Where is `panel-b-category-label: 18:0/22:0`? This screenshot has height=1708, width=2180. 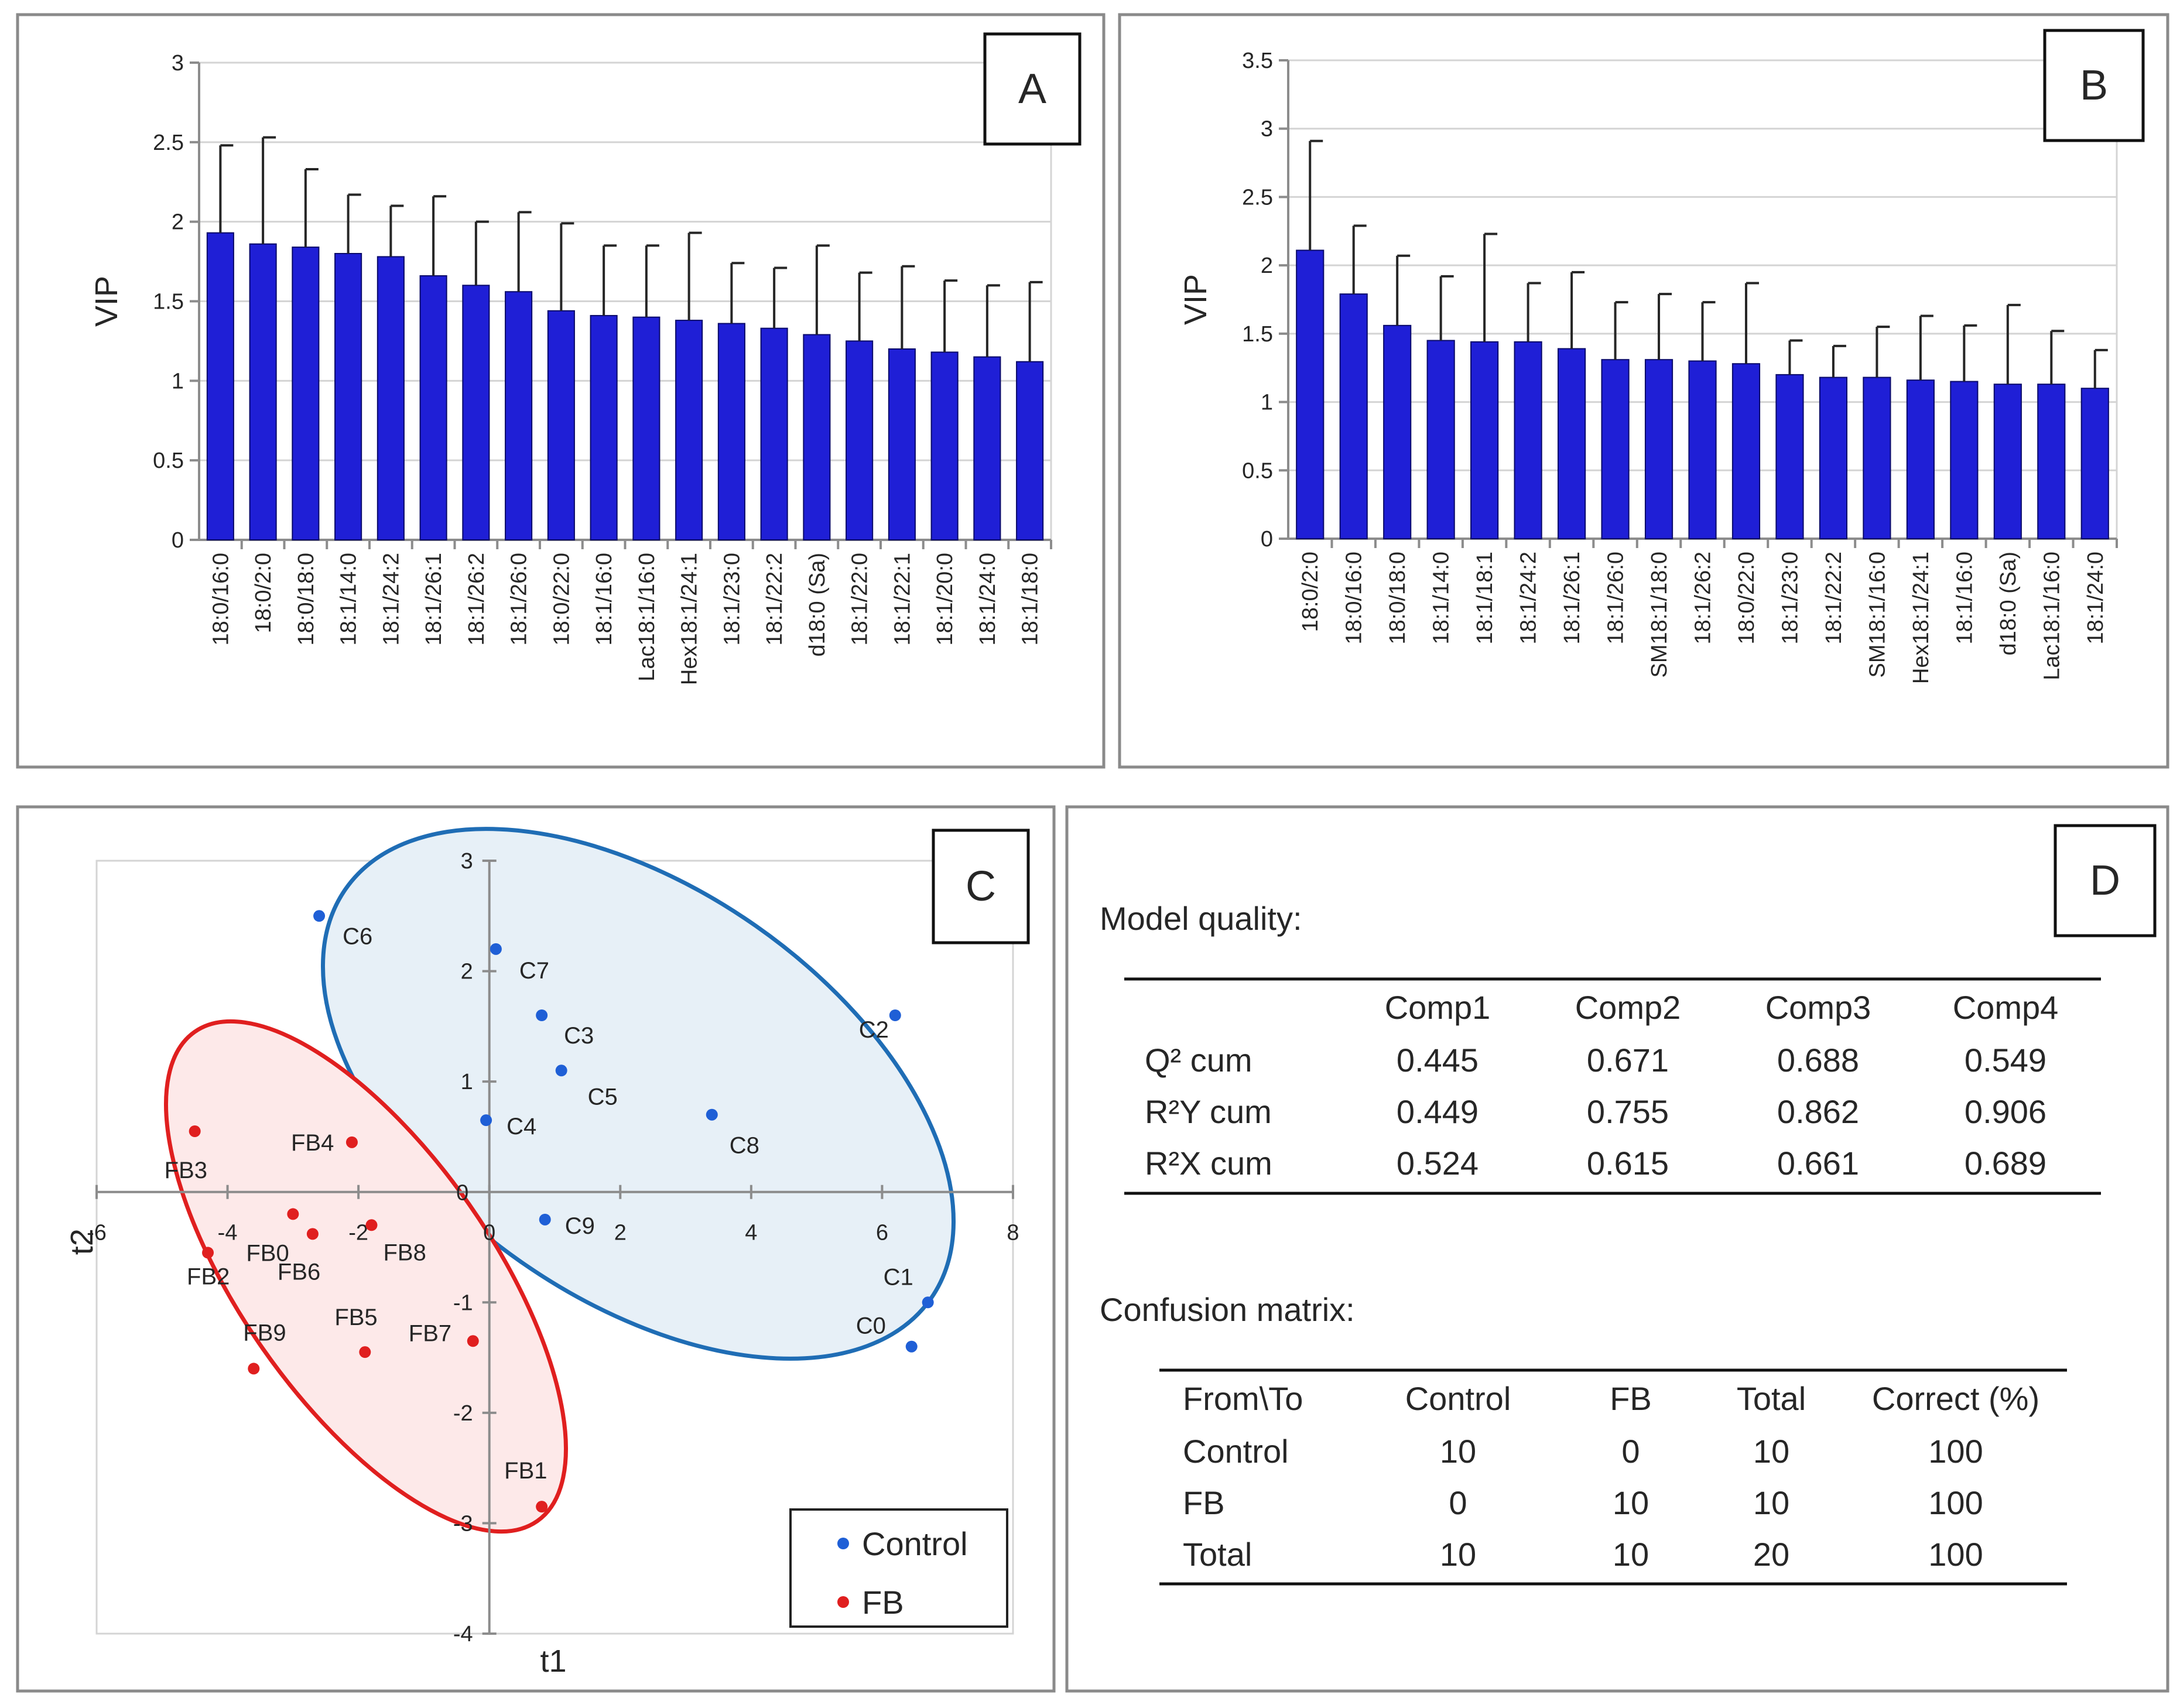
panel-b-category-label: 18:0/22:0 is located at coordinates (1746, 598).